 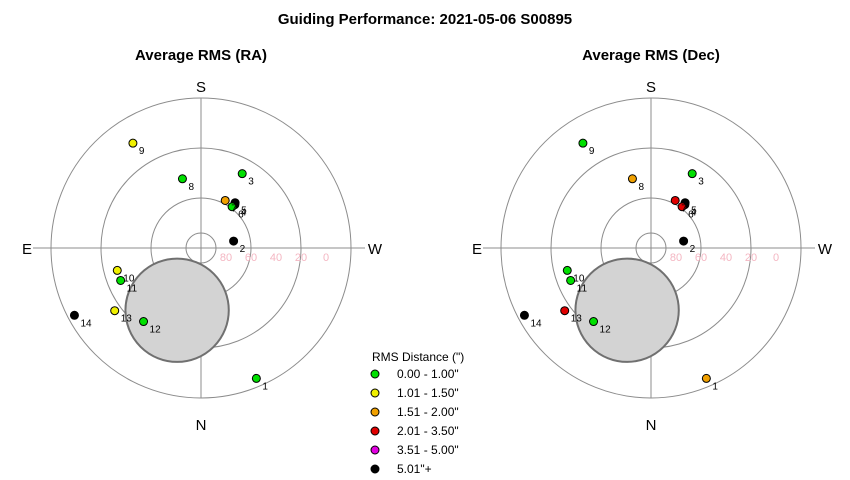 I want to click on subplot-title: Average RMS (Dec), so click(x=651, y=55).